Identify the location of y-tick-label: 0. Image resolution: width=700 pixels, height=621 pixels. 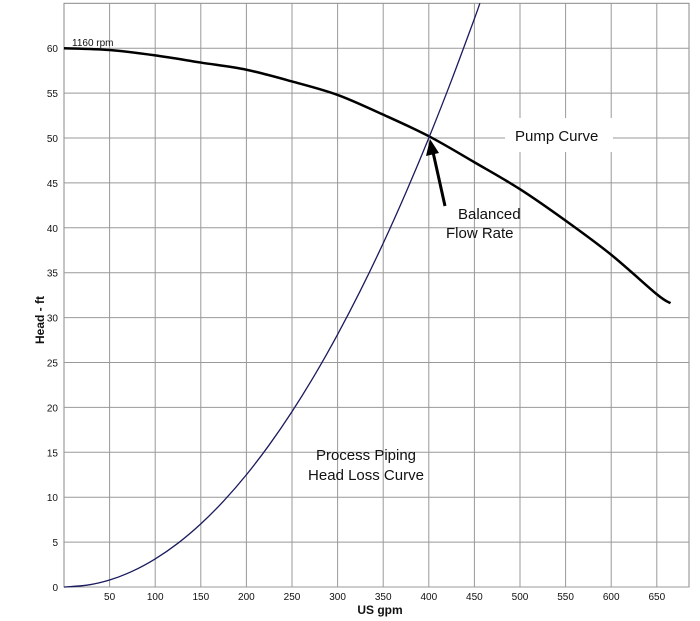
(55, 588).